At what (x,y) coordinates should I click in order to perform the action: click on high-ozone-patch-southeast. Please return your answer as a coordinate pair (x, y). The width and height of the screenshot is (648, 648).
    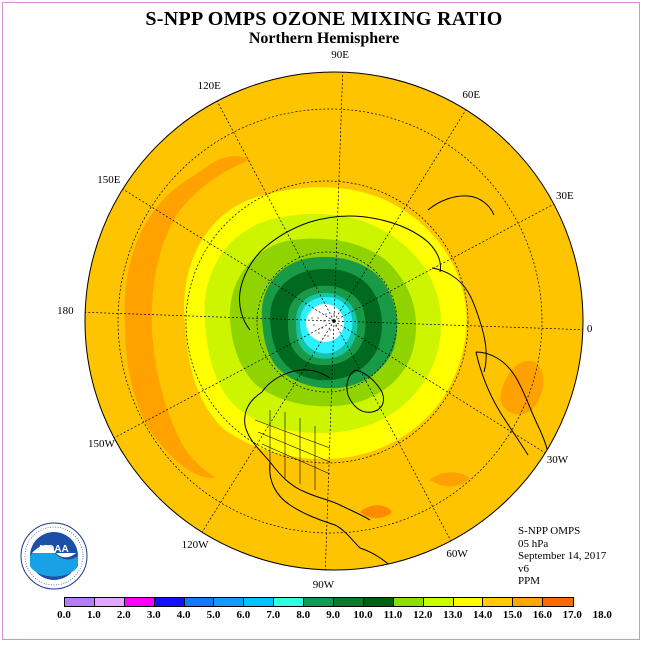
    Looking at the image, I should click on (450, 479).